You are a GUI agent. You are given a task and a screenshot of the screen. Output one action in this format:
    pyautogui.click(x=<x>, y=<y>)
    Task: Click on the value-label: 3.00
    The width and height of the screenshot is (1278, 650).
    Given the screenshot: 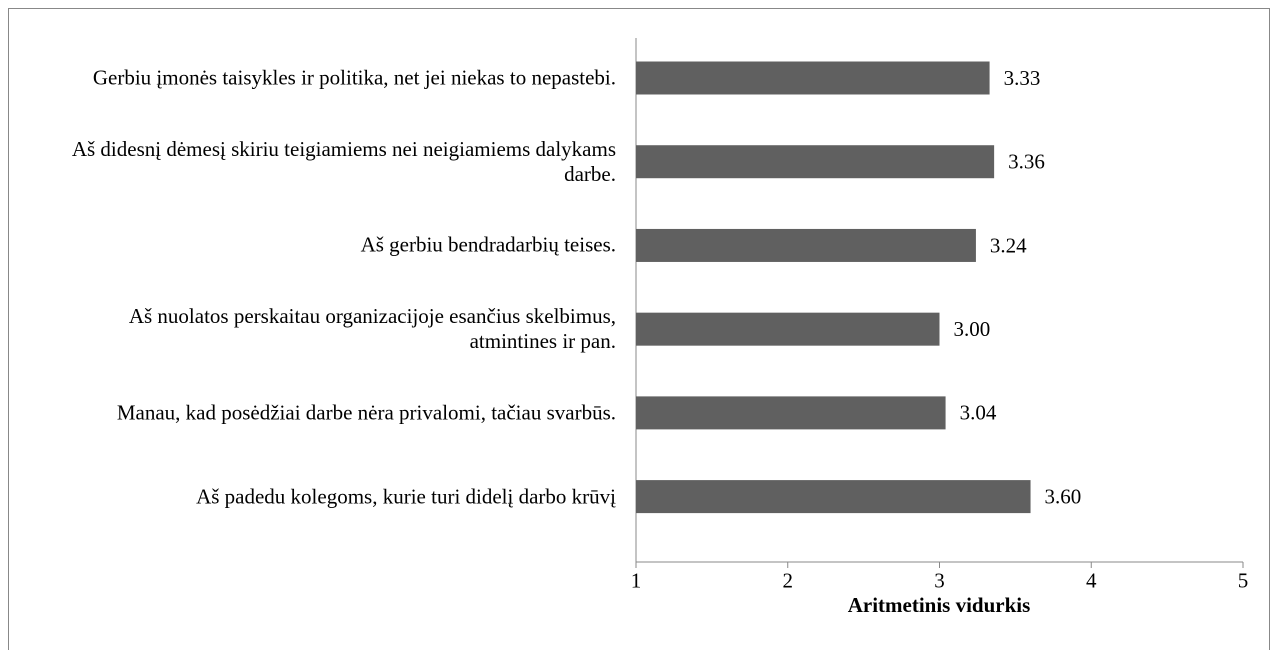 What is the action you would take?
    pyautogui.click(x=972, y=329)
    